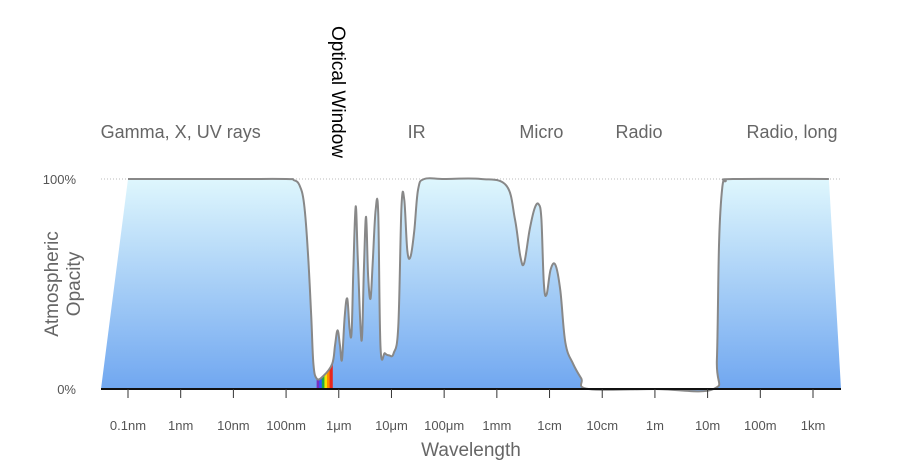 Image resolution: width=916 pixels, height=476 pixels. I want to click on y-tick-label: 0%, so click(66, 389).